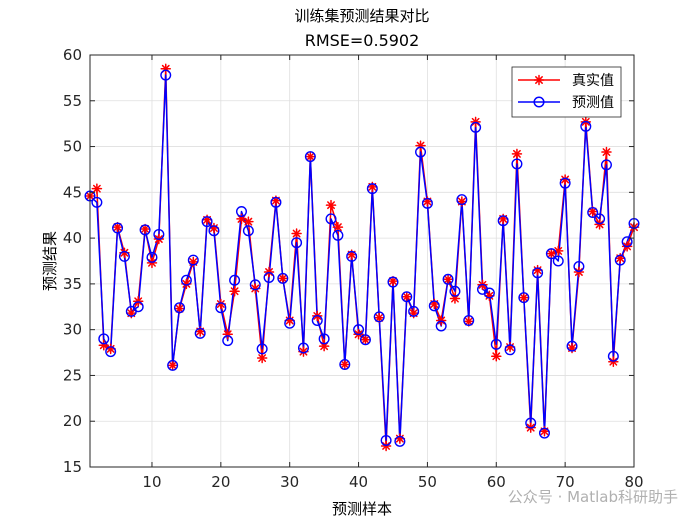 This screenshot has width=700, height=525. I want to click on y-tick-label: 40, so click(72, 238).